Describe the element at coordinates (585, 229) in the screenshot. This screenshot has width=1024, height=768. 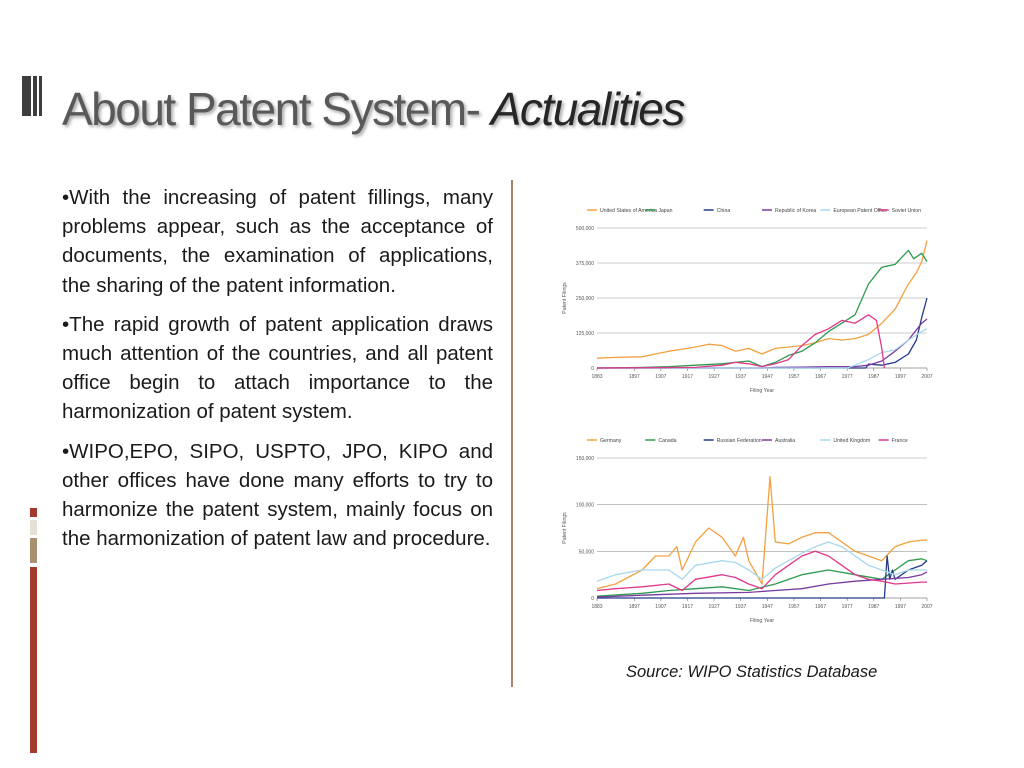
I see `y-tick-label: 500,000` at that location.